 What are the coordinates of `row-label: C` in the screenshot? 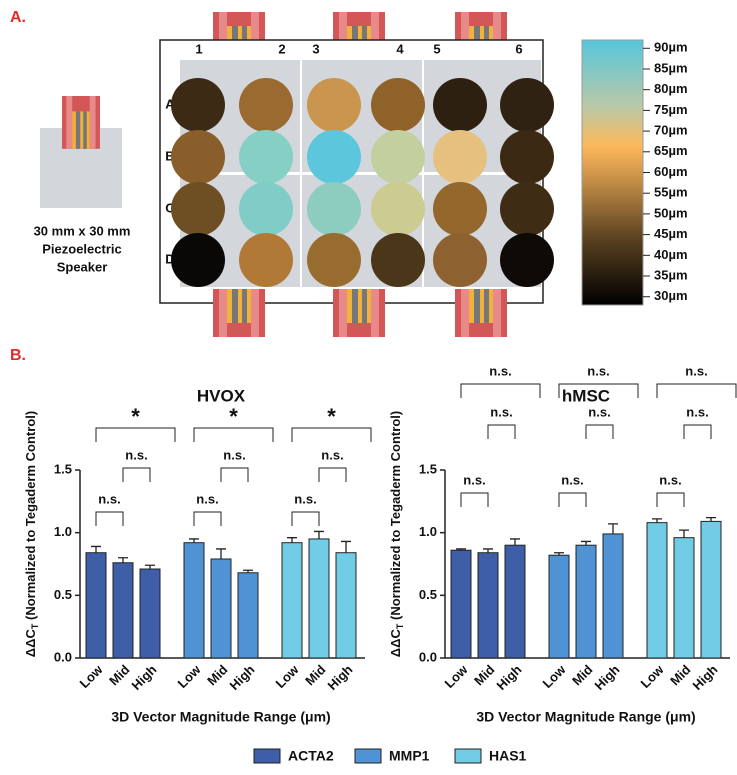 It's located at (170, 207).